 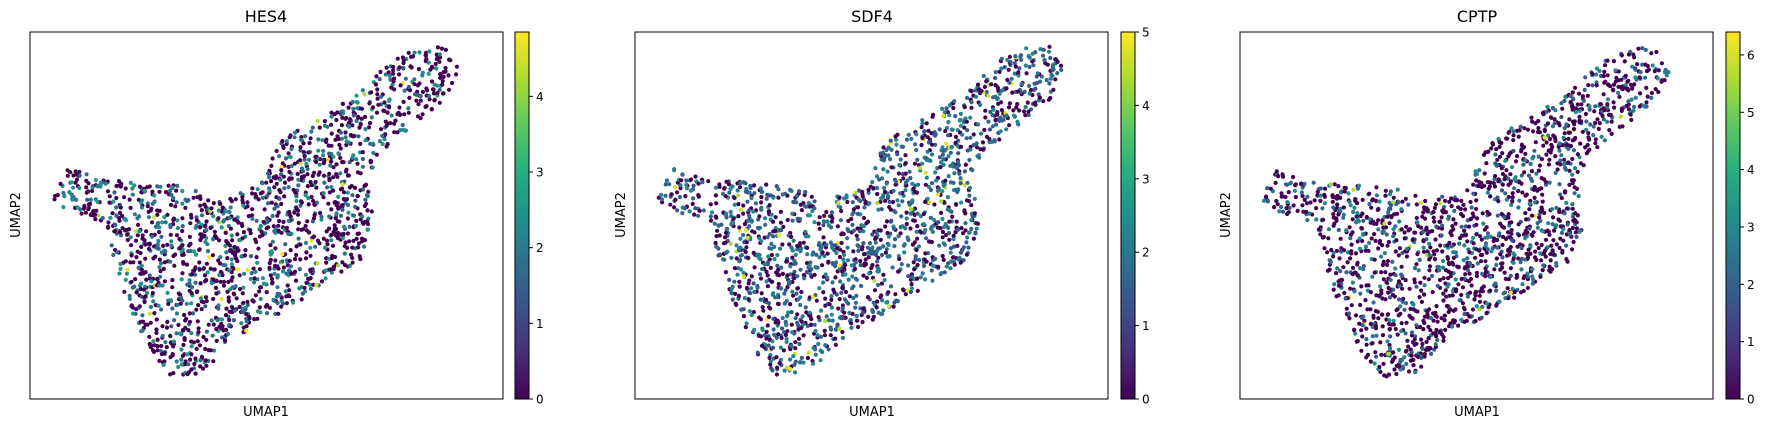 What do you see at coordinates (540, 324) in the screenshot?
I see `colorbar-tick-label: 1` at bounding box center [540, 324].